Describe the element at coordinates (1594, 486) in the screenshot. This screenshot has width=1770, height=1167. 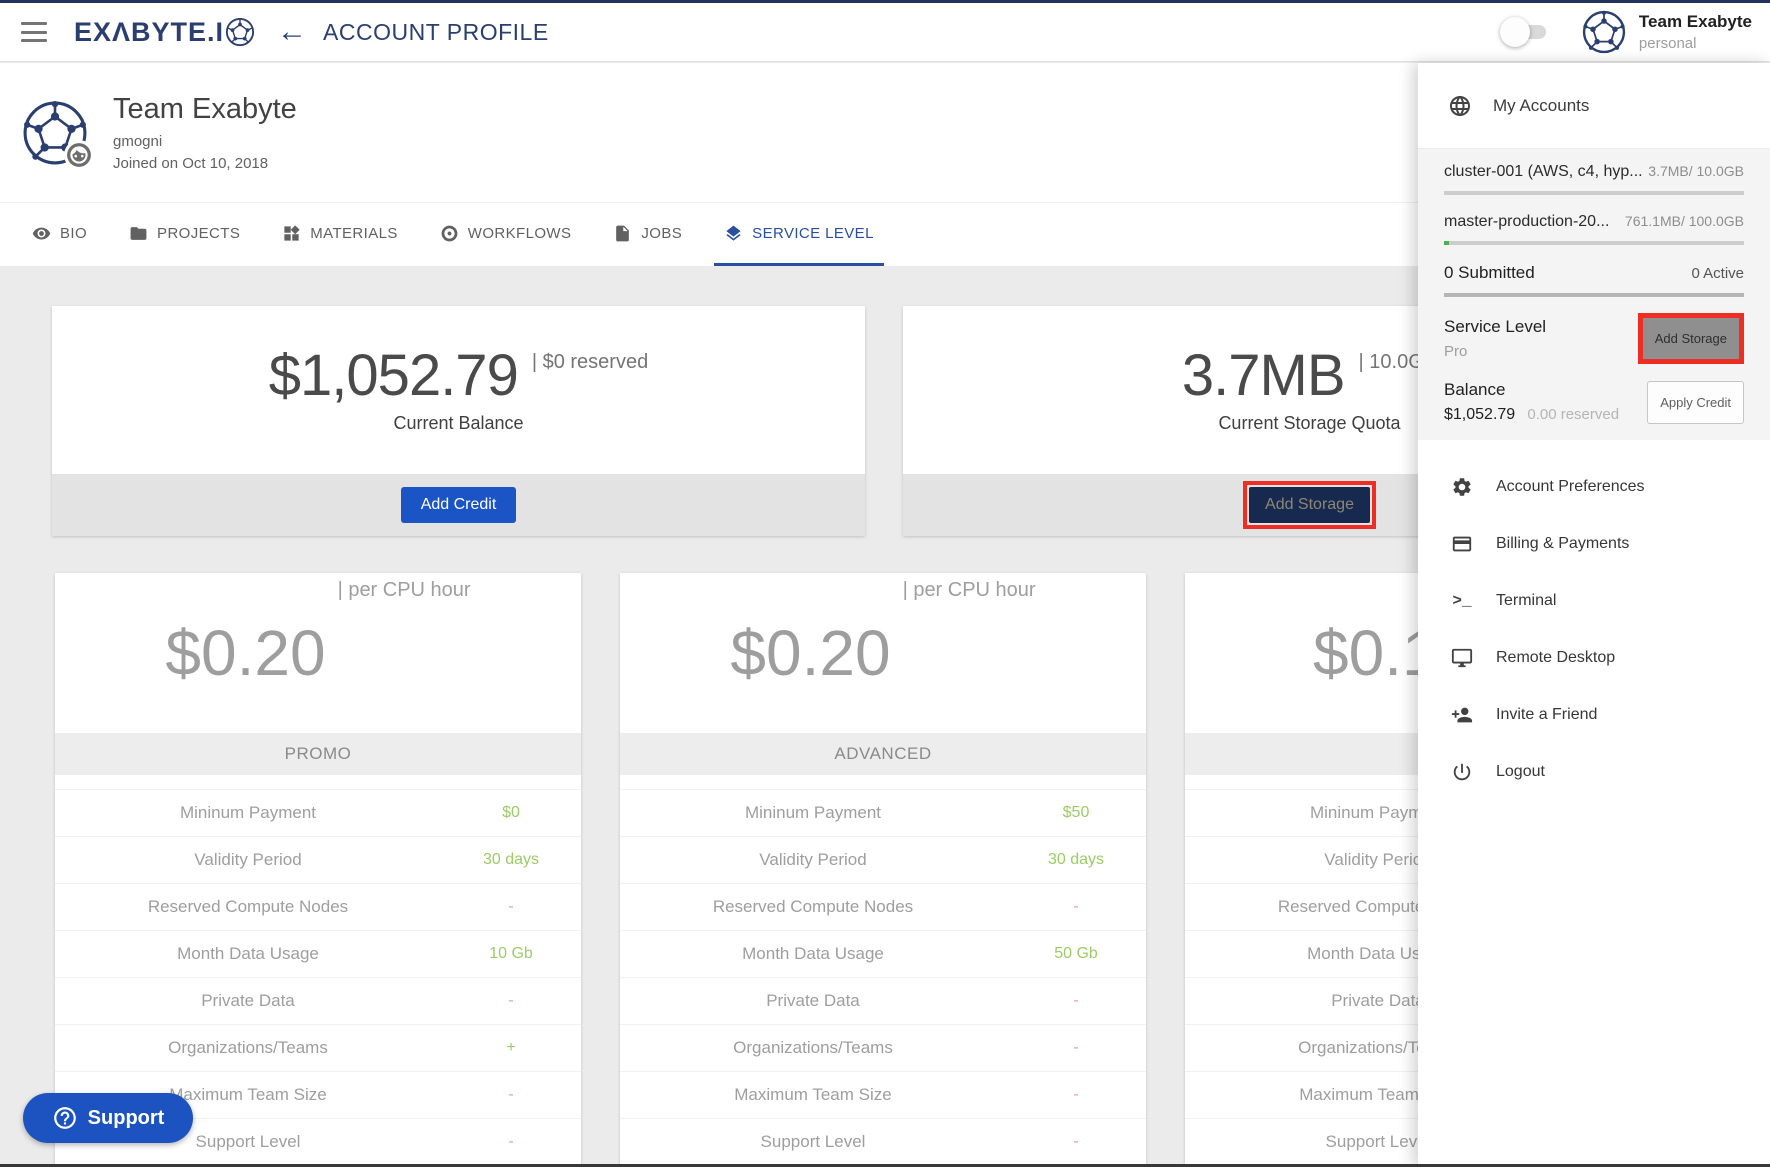
I see `menu-item-account-preferences: Account Preferences` at that location.